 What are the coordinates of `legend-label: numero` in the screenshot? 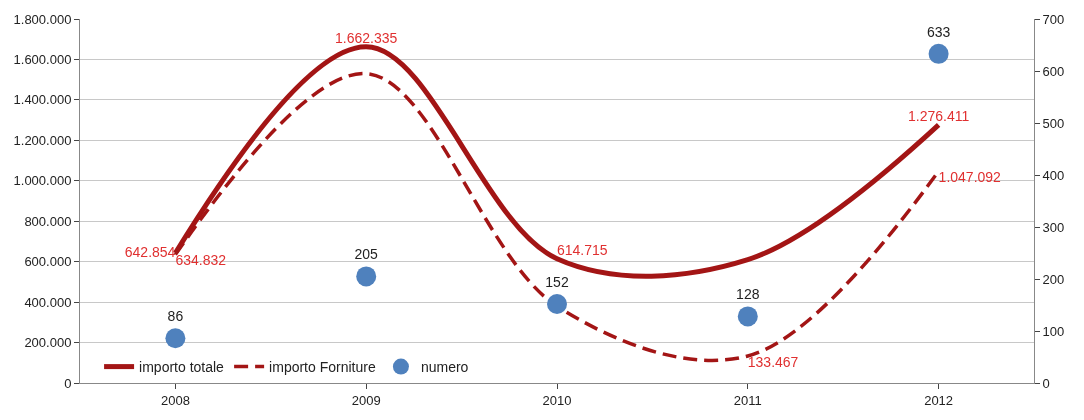 It's located at (444, 367).